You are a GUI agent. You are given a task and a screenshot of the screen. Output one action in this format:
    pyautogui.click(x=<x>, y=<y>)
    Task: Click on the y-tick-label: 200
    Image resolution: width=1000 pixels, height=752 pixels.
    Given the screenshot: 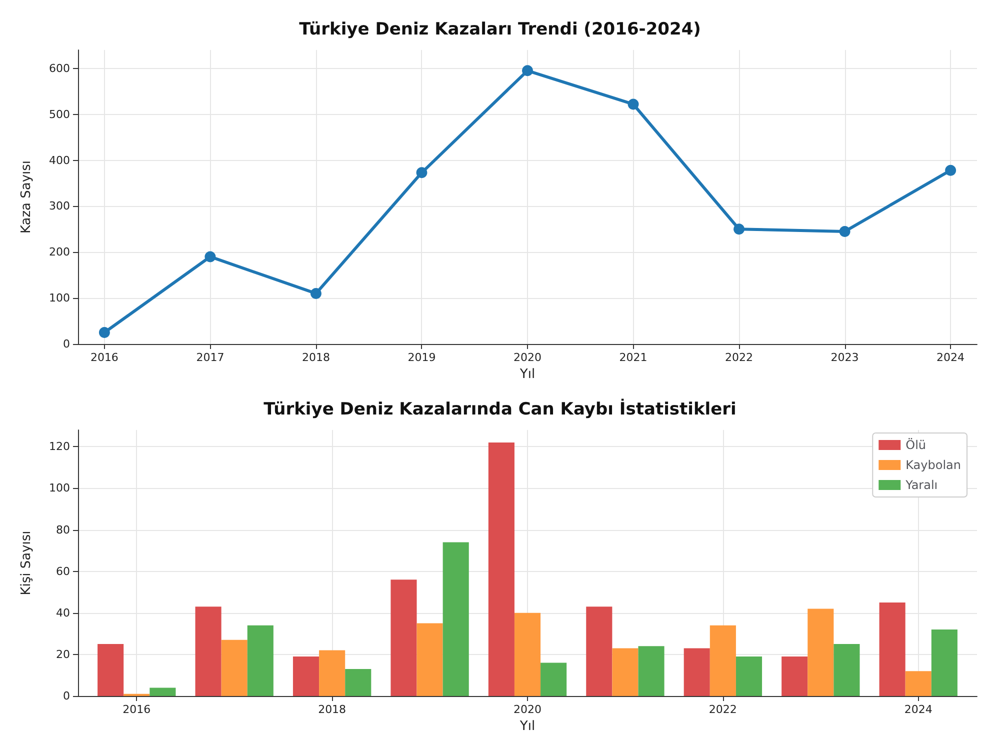 What is the action you would take?
    pyautogui.click(x=59, y=252)
    